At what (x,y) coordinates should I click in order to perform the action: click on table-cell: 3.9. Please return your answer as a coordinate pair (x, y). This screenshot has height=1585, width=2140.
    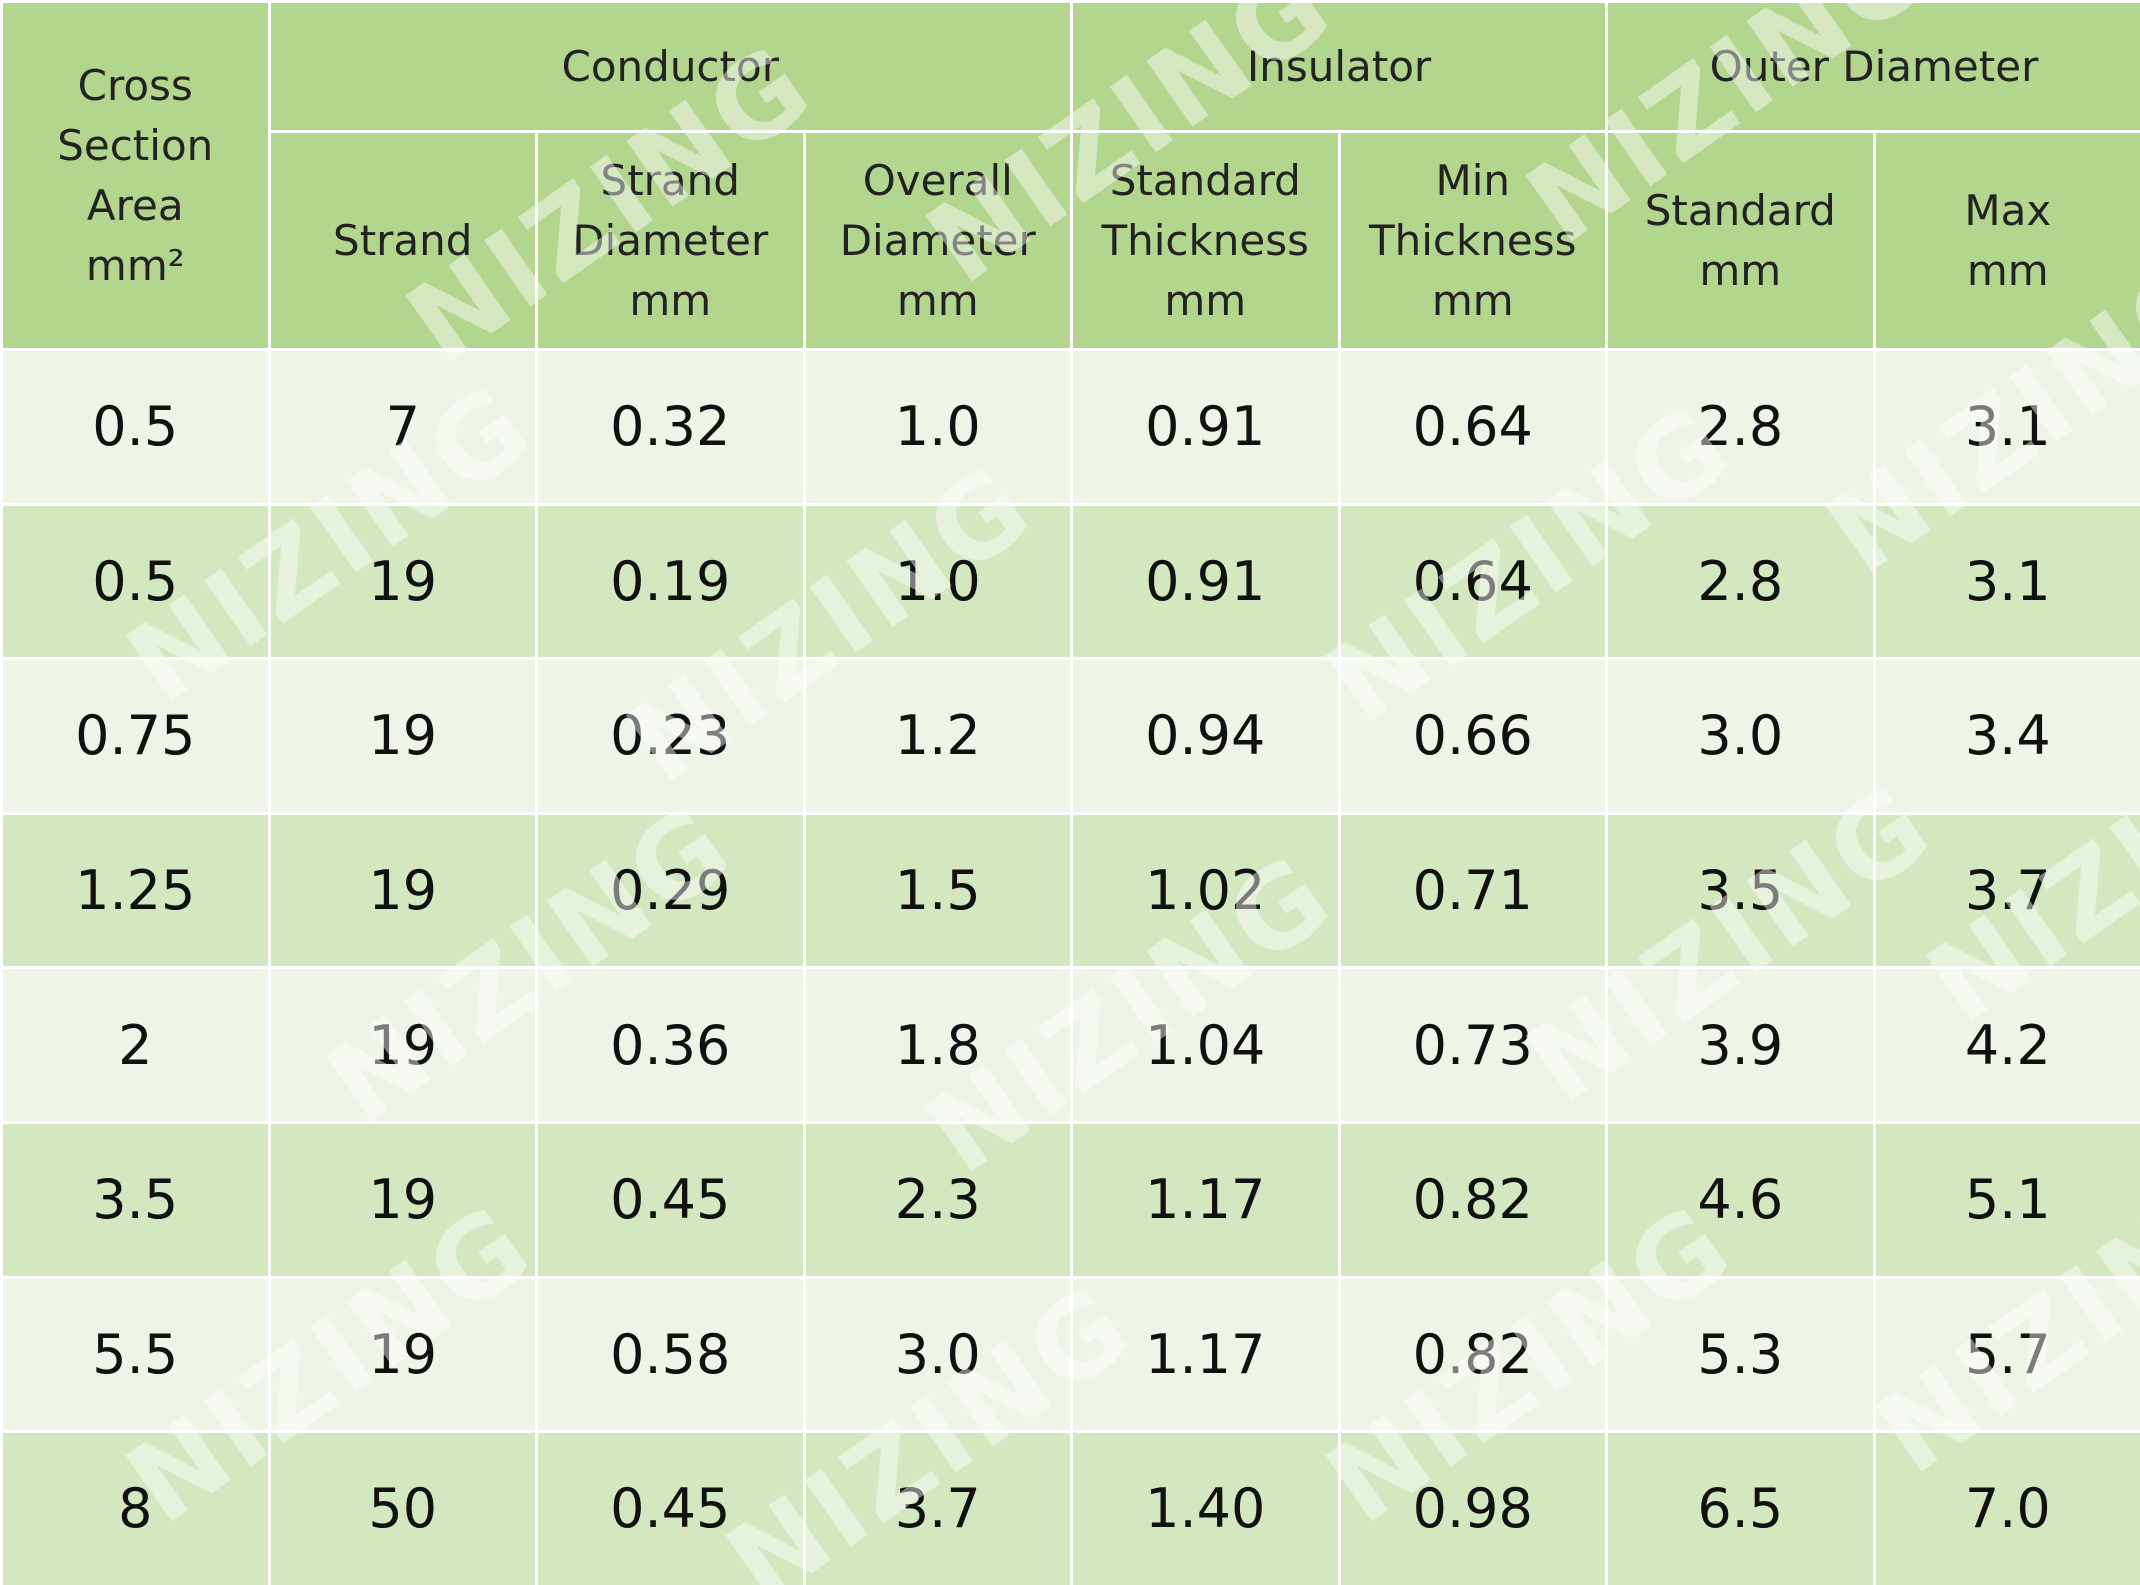
    Looking at the image, I should click on (1740, 1045).